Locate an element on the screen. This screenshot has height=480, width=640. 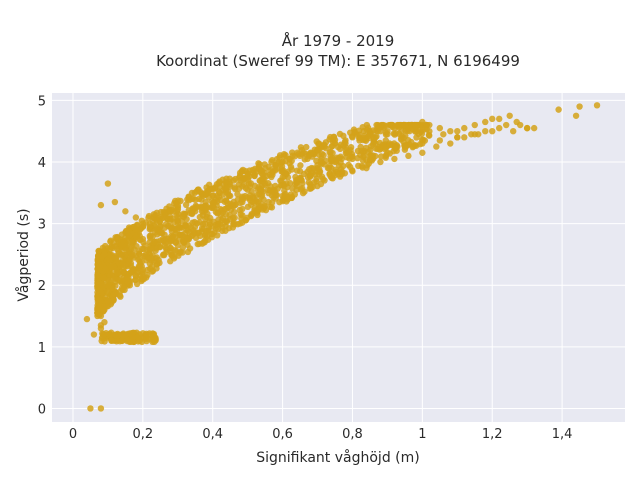
x-tick-label: 1,4 is located at coordinates (562, 434).